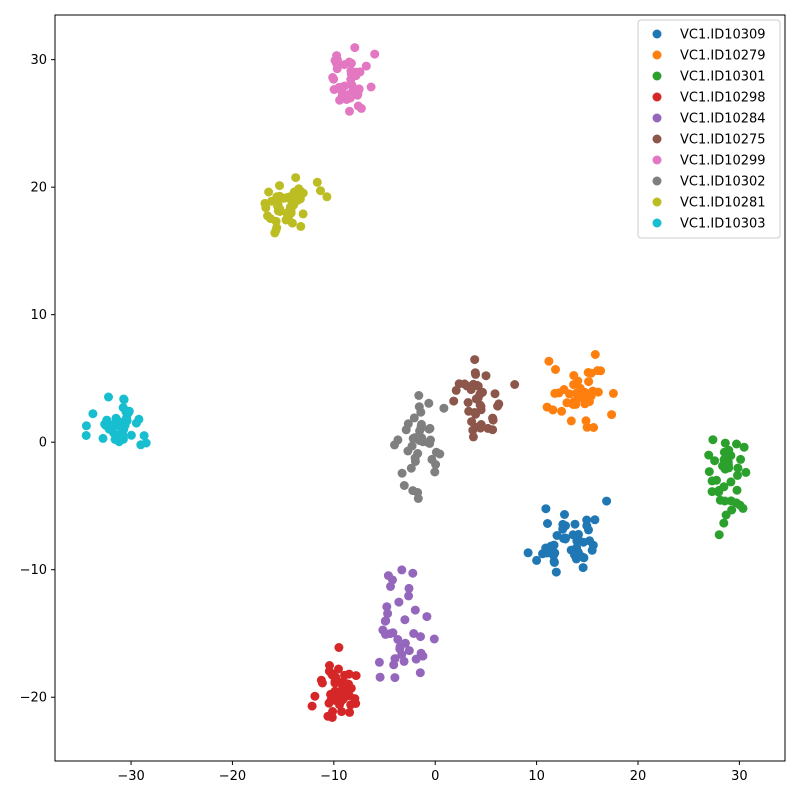 This screenshot has width=800, height=800. I want to click on x-tick-label: −30, so click(130, 776).